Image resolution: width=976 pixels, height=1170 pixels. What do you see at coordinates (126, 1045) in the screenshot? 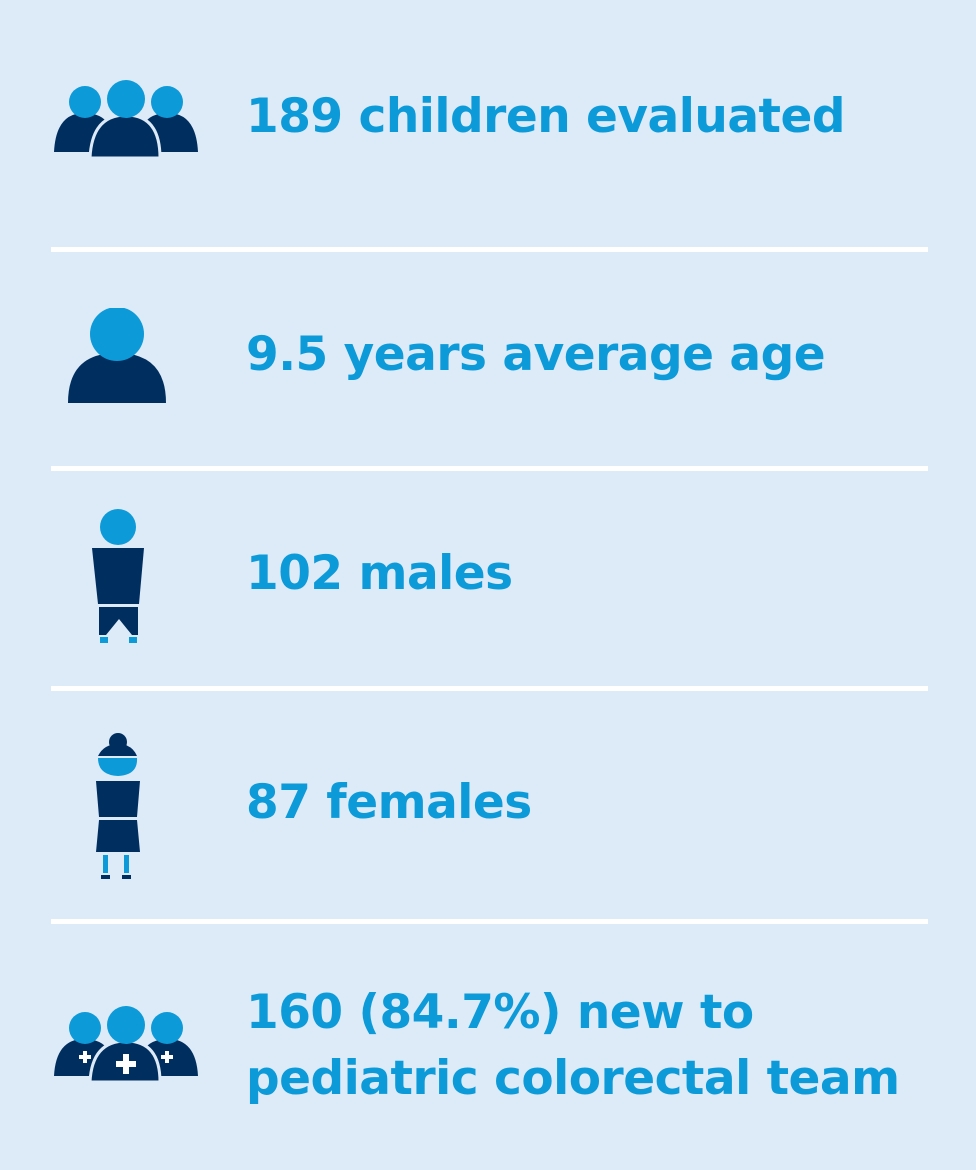
I see `medical-team-icon` at bounding box center [126, 1045].